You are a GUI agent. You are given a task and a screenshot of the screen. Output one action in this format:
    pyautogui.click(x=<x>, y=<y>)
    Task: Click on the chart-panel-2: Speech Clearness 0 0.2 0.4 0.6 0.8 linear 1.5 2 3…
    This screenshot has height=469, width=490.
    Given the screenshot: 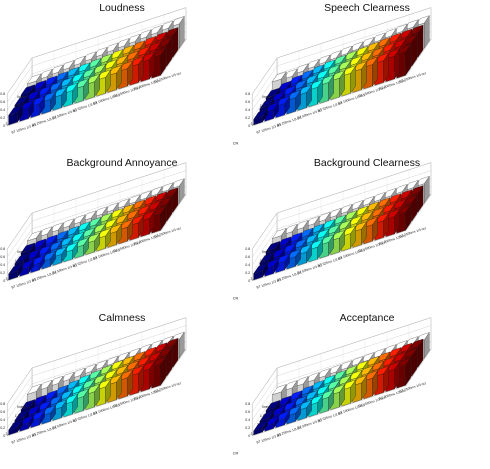 What is the action you would take?
    pyautogui.click(x=332, y=73)
    